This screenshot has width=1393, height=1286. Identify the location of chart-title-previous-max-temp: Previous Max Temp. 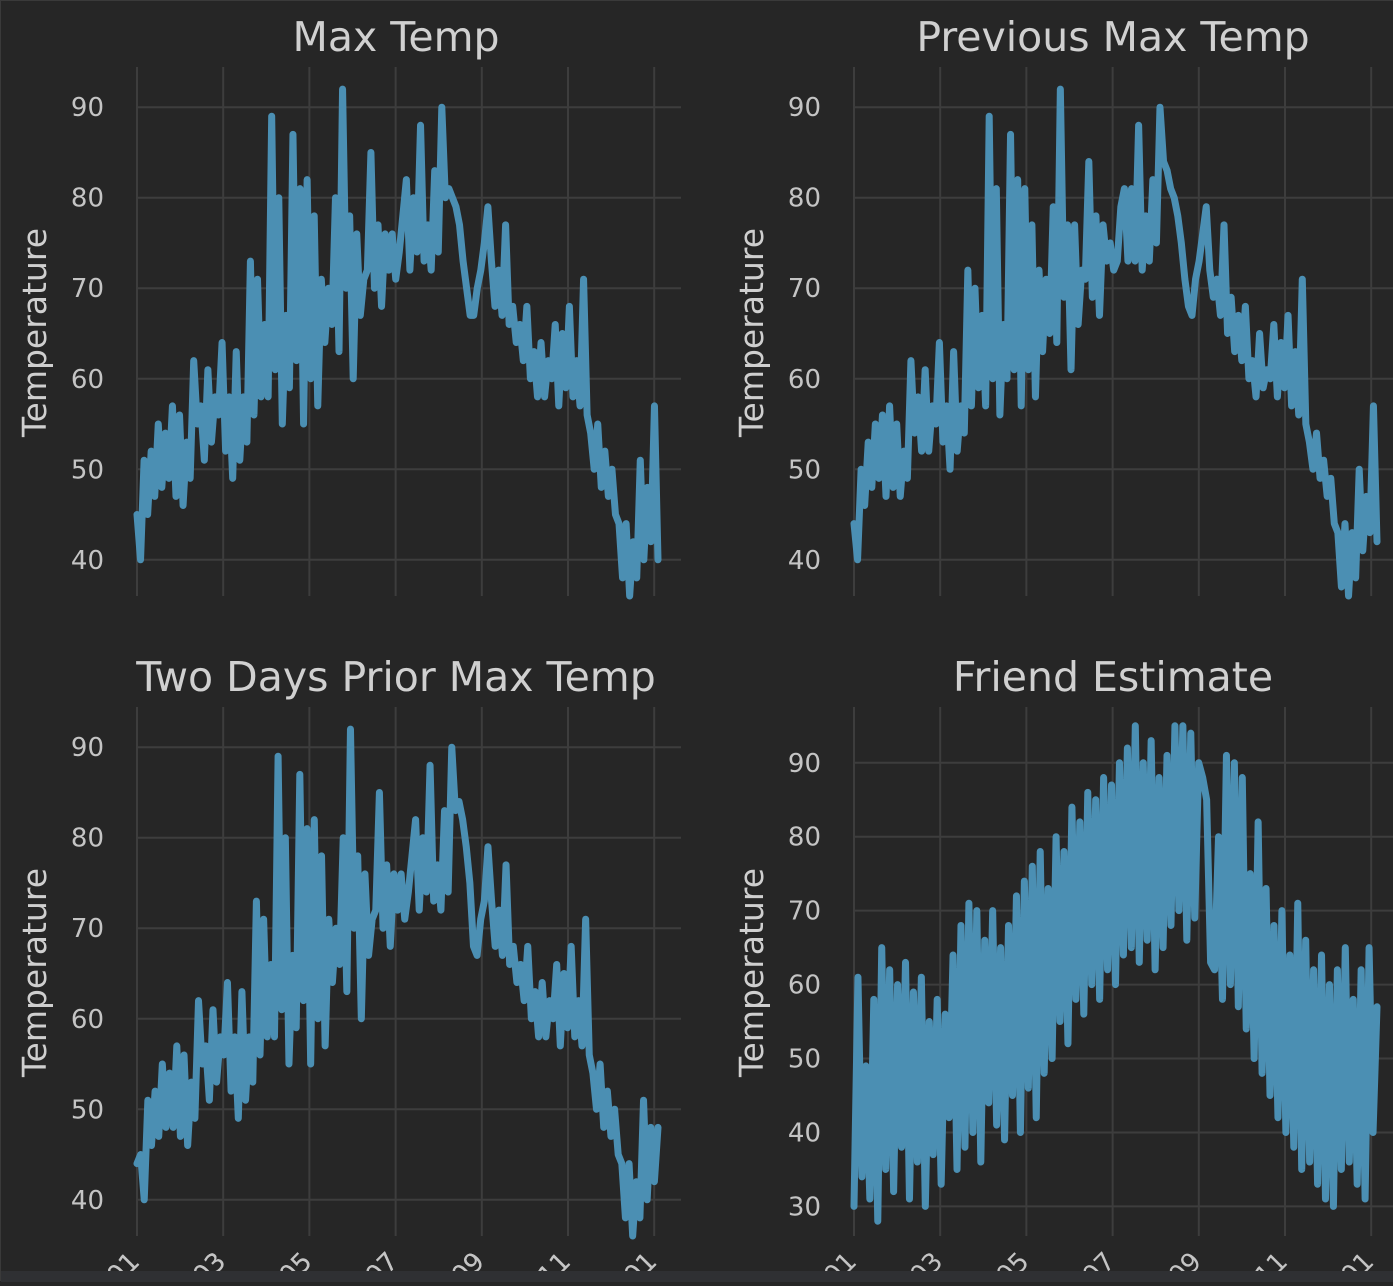
(1112, 37).